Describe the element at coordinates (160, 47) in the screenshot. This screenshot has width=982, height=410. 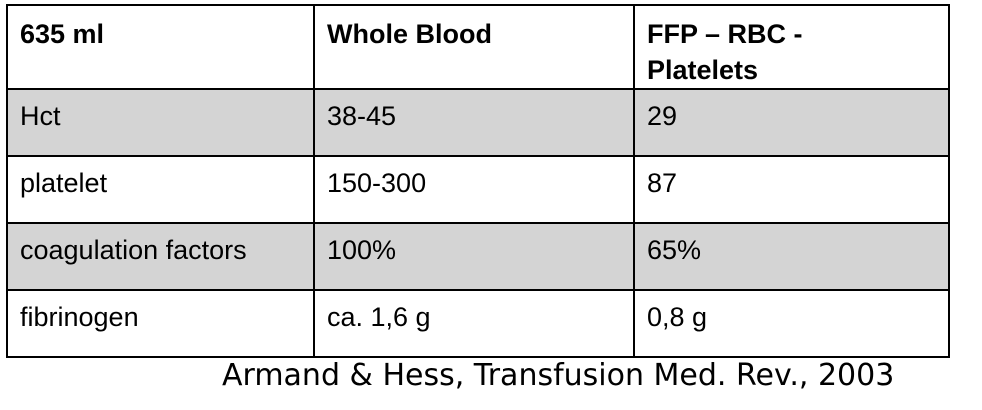
I see `header-cell-volume: 635 ml` at that location.